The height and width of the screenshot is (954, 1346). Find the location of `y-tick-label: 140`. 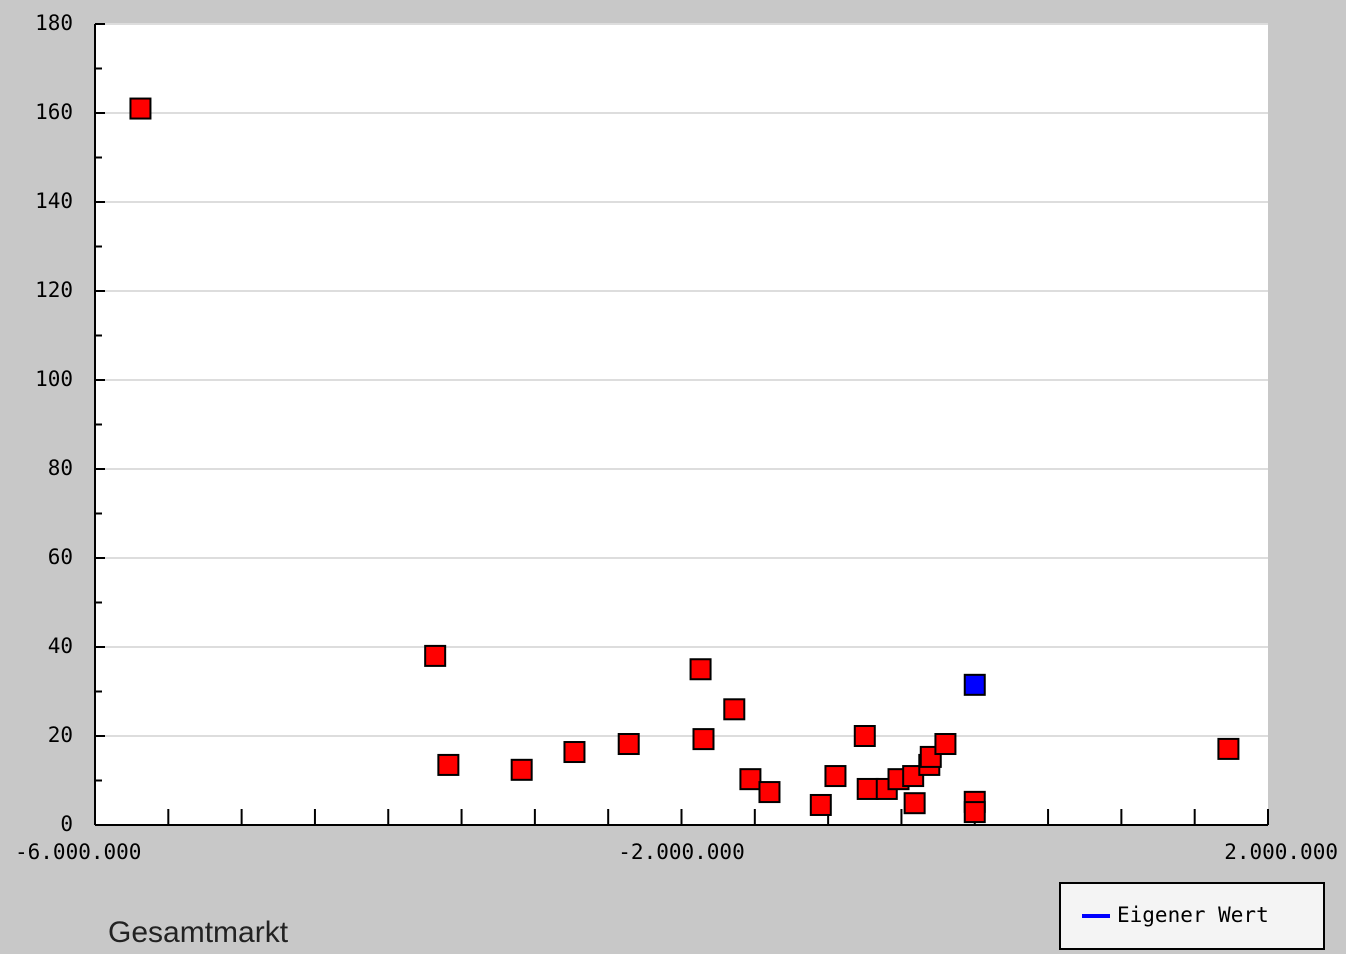

y-tick-label: 140 is located at coordinates (54, 201).